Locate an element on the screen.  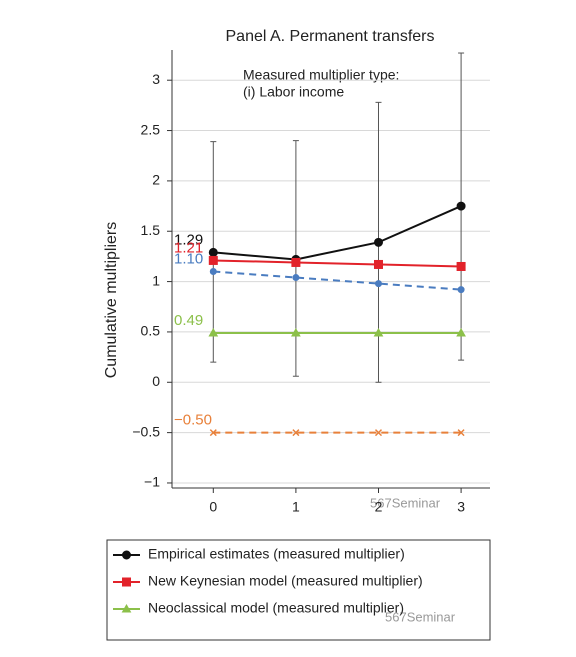
value-label: 1.21 is located at coordinates (188, 247).